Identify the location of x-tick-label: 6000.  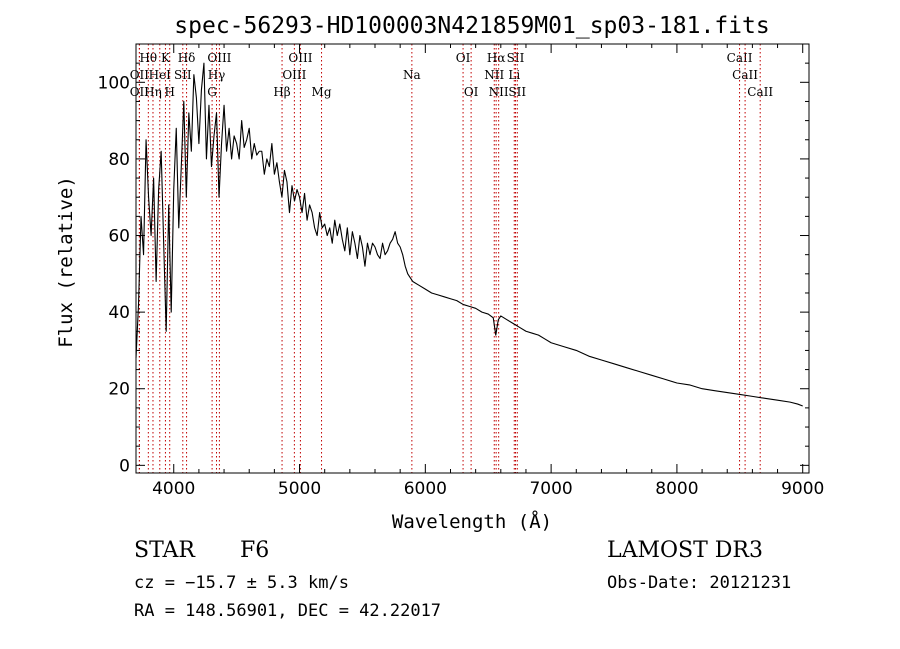
(425, 489).